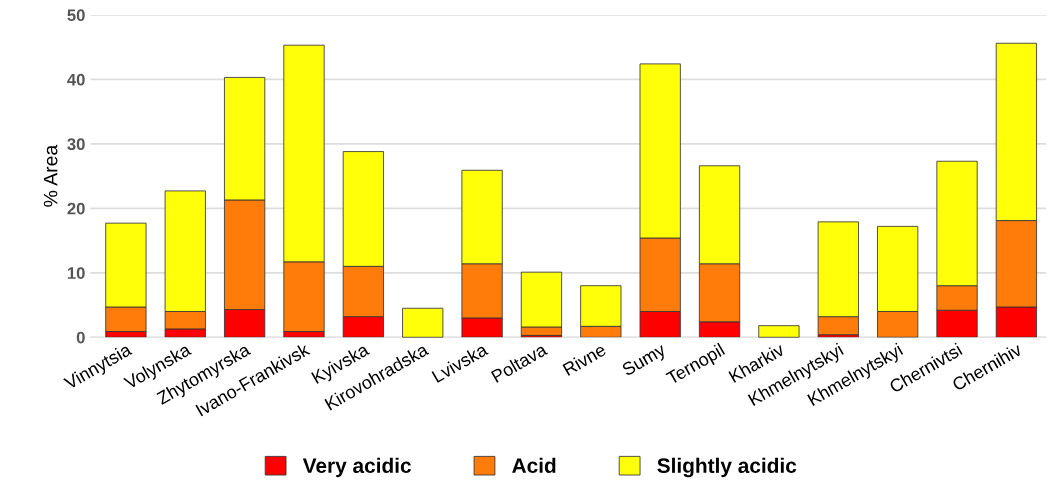 Image resolution: width=1062 pixels, height=496 pixels. Describe the element at coordinates (76, 273) in the screenshot. I see `y-tick-label: 10` at that location.